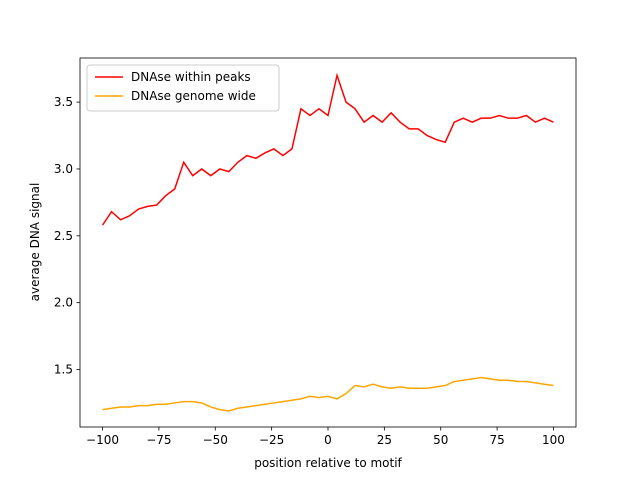  I want to click on y-tick-label: 3.5, so click(63, 102).